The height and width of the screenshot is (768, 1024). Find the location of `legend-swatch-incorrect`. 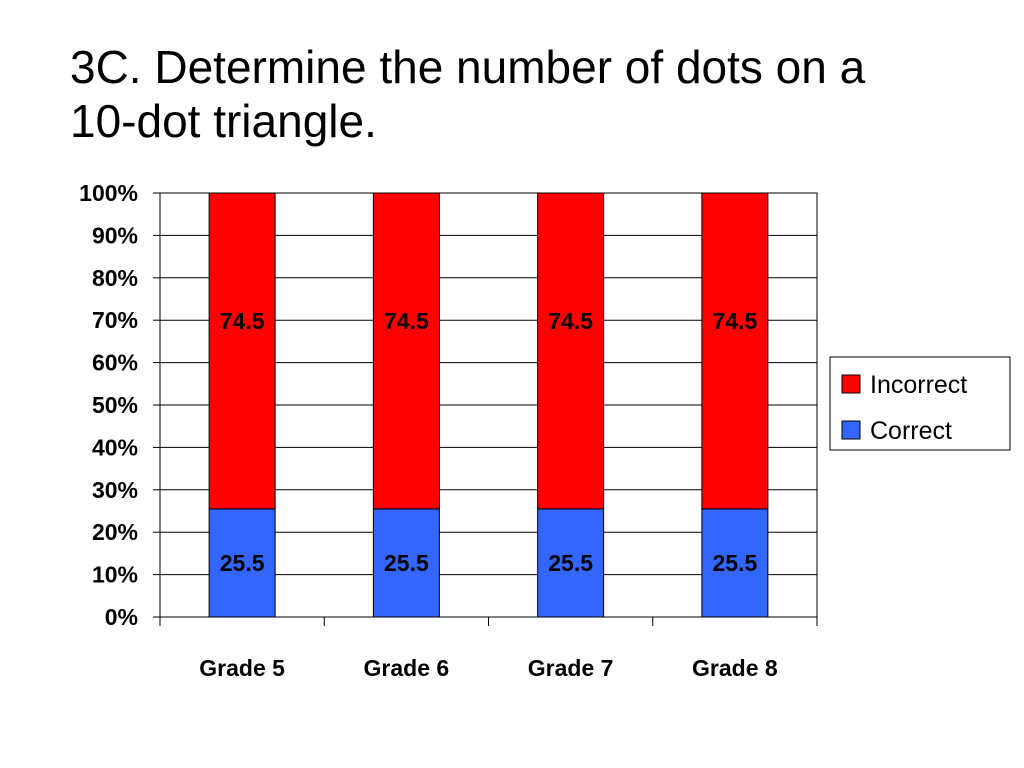

legend-swatch-incorrect is located at coordinates (851, 384).